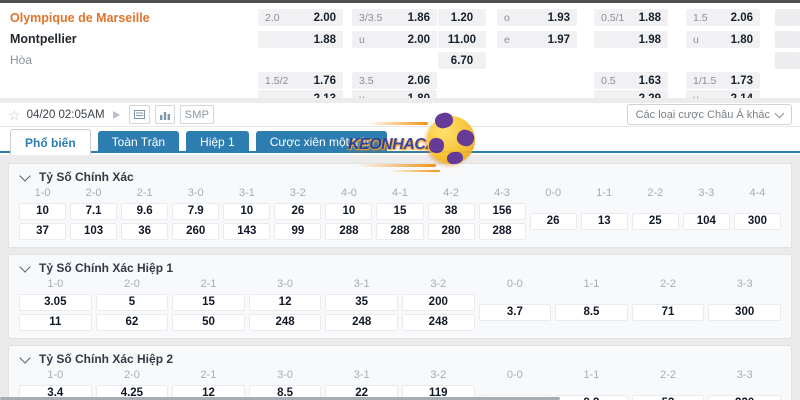  I want to click on section-header: Tỷ Số Chính Xác Hiệp 1, so click(400, 268).